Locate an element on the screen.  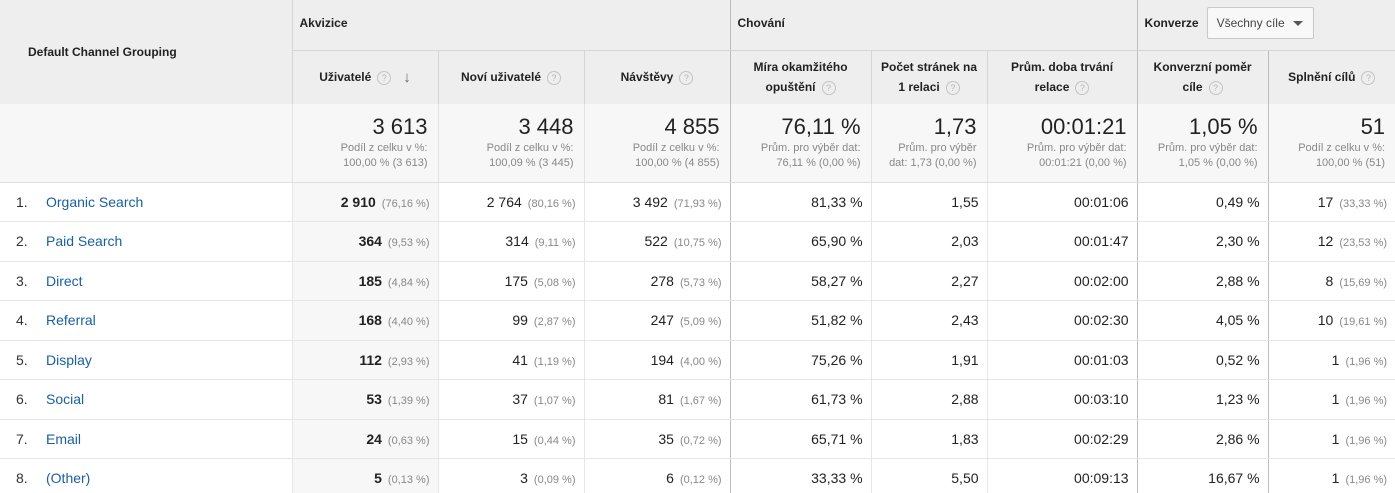
col-header-pages-per-session: Počet stránek na 1 relaci? is located at coordinates (929, 77).